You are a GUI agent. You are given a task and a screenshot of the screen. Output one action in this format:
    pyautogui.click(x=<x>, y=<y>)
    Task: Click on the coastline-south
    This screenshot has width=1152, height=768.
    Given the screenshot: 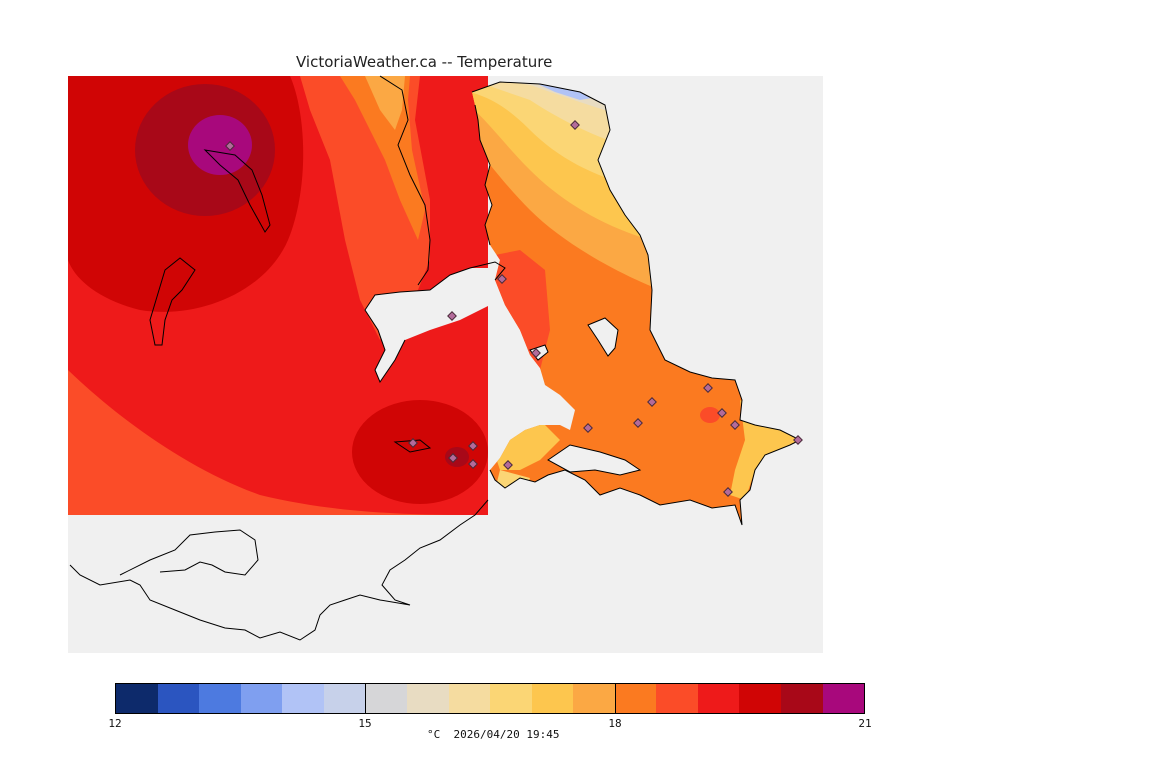 What is the action you would take?
    pyautogui.click(x=279, y=570)
    